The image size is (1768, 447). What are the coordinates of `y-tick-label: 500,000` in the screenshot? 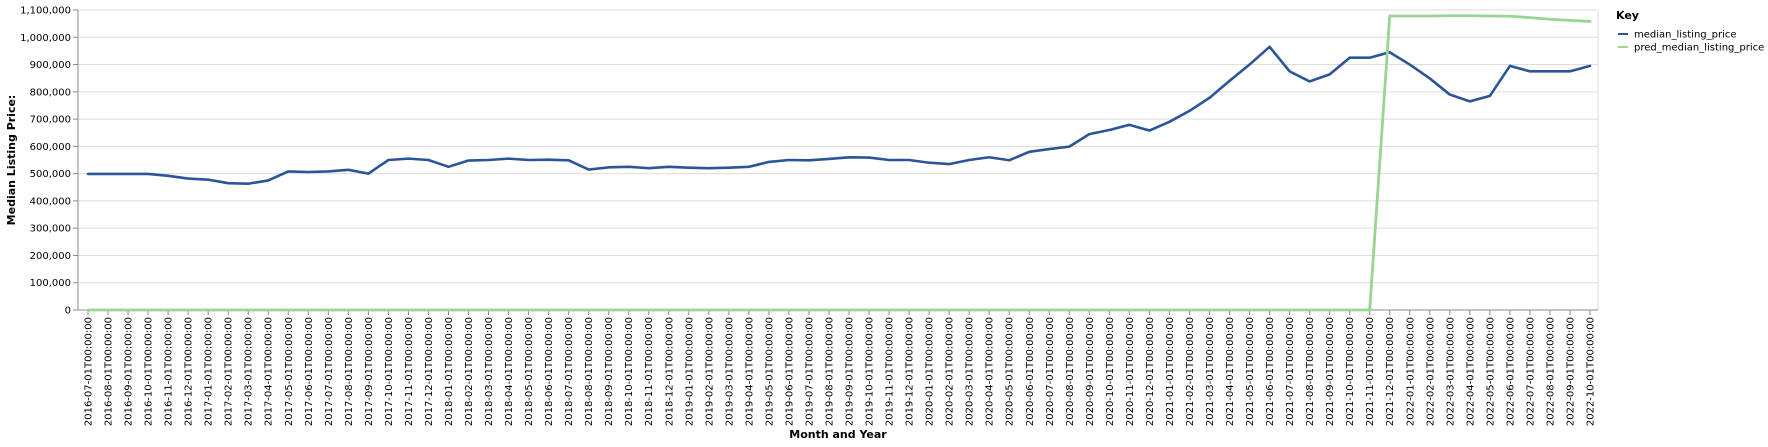 It's located at (50, 174).